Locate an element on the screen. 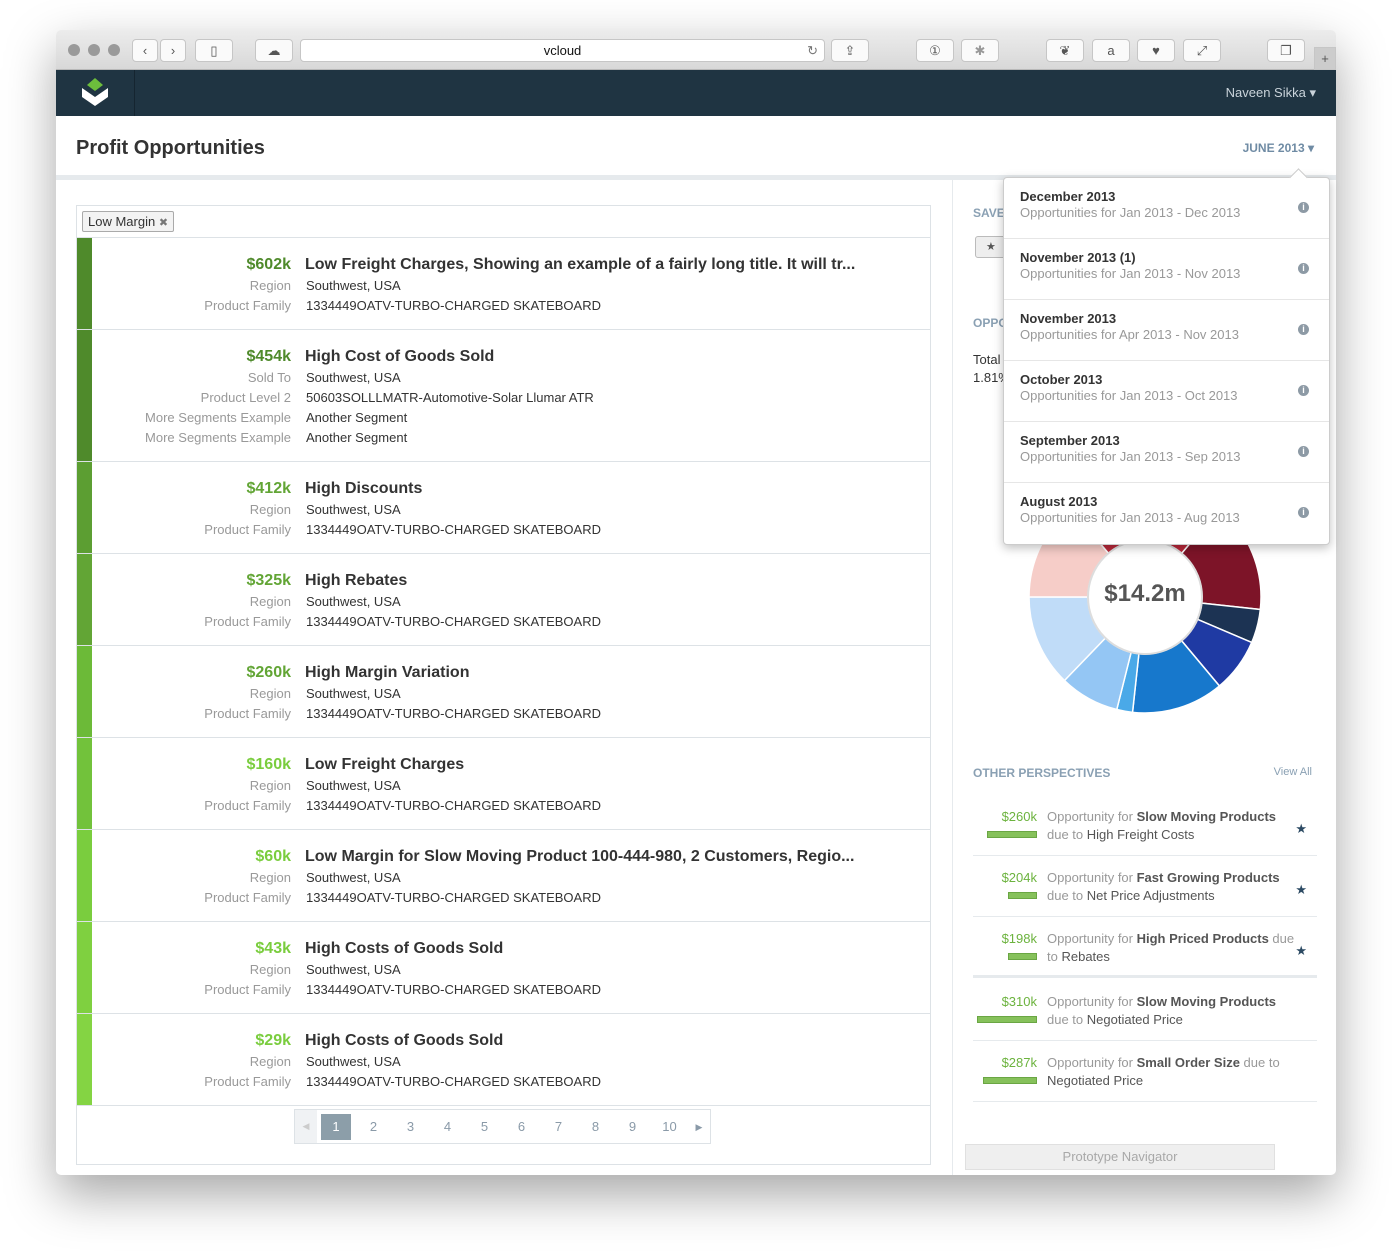  forward-button: › is located at coordinates (173, 50).